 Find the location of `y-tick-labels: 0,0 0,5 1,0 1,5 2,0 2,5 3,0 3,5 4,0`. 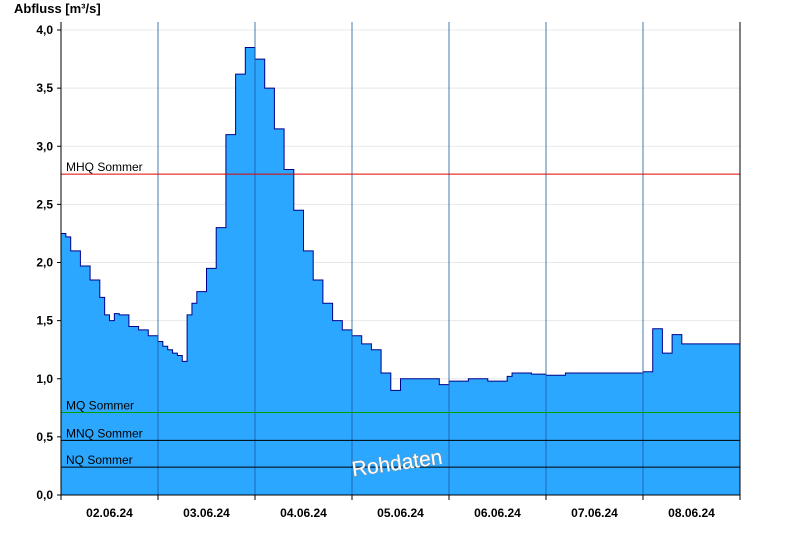

y-tick-labels: 0,0 0,5 1,0 1,5 2,0 2,5 3,0 3,5 4,0 is located at coordinates (48, 262).